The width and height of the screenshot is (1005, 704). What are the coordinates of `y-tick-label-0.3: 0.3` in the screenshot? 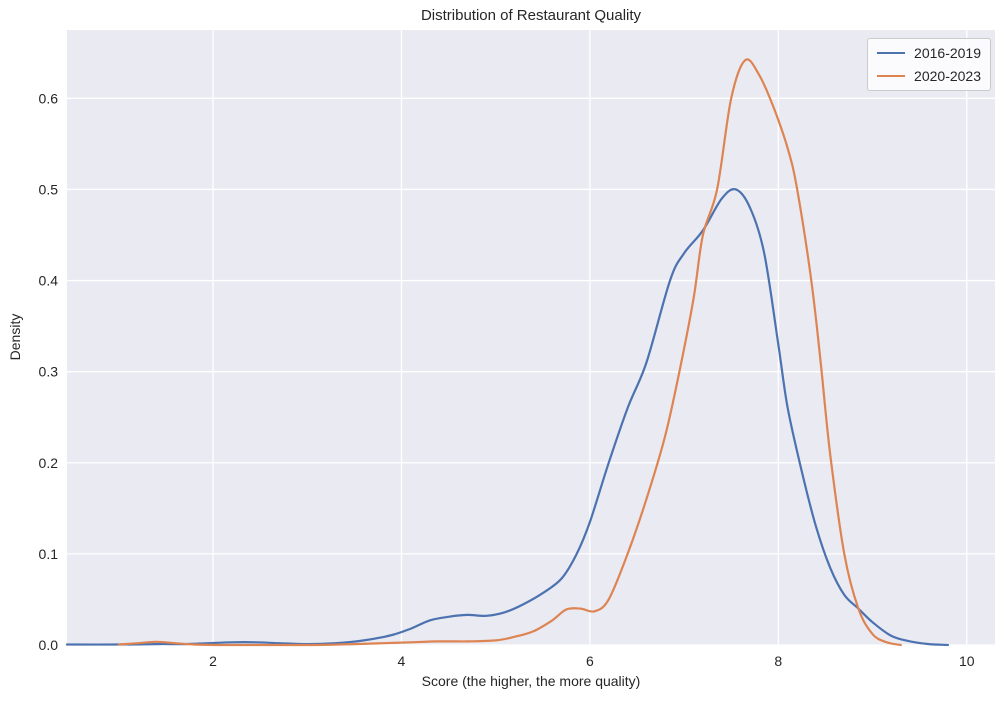 It's located at (49, 372).